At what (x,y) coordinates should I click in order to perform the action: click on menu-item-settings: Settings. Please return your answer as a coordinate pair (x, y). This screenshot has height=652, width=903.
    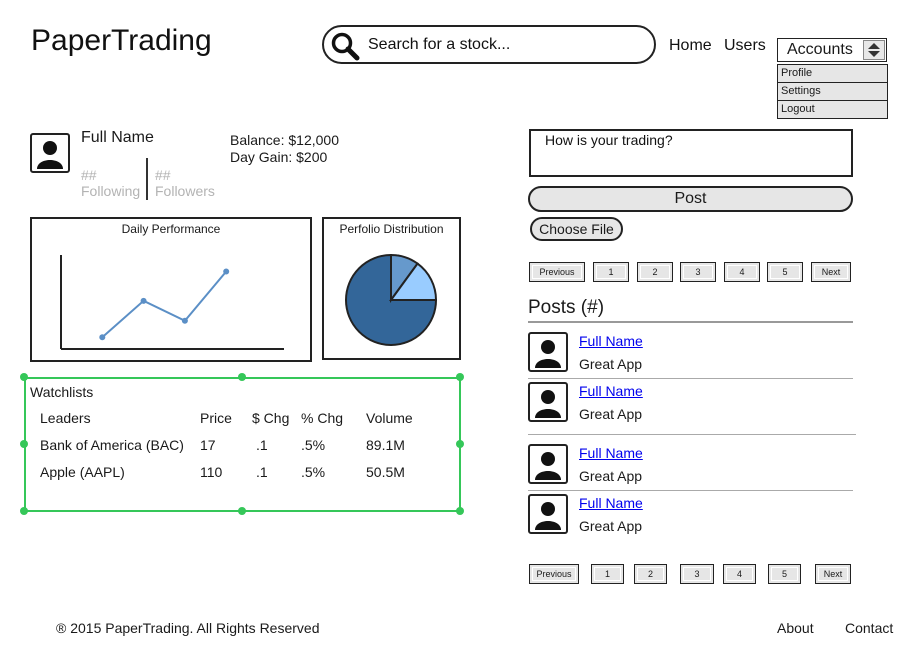
    Looking at the image, I should click on (832, 92).